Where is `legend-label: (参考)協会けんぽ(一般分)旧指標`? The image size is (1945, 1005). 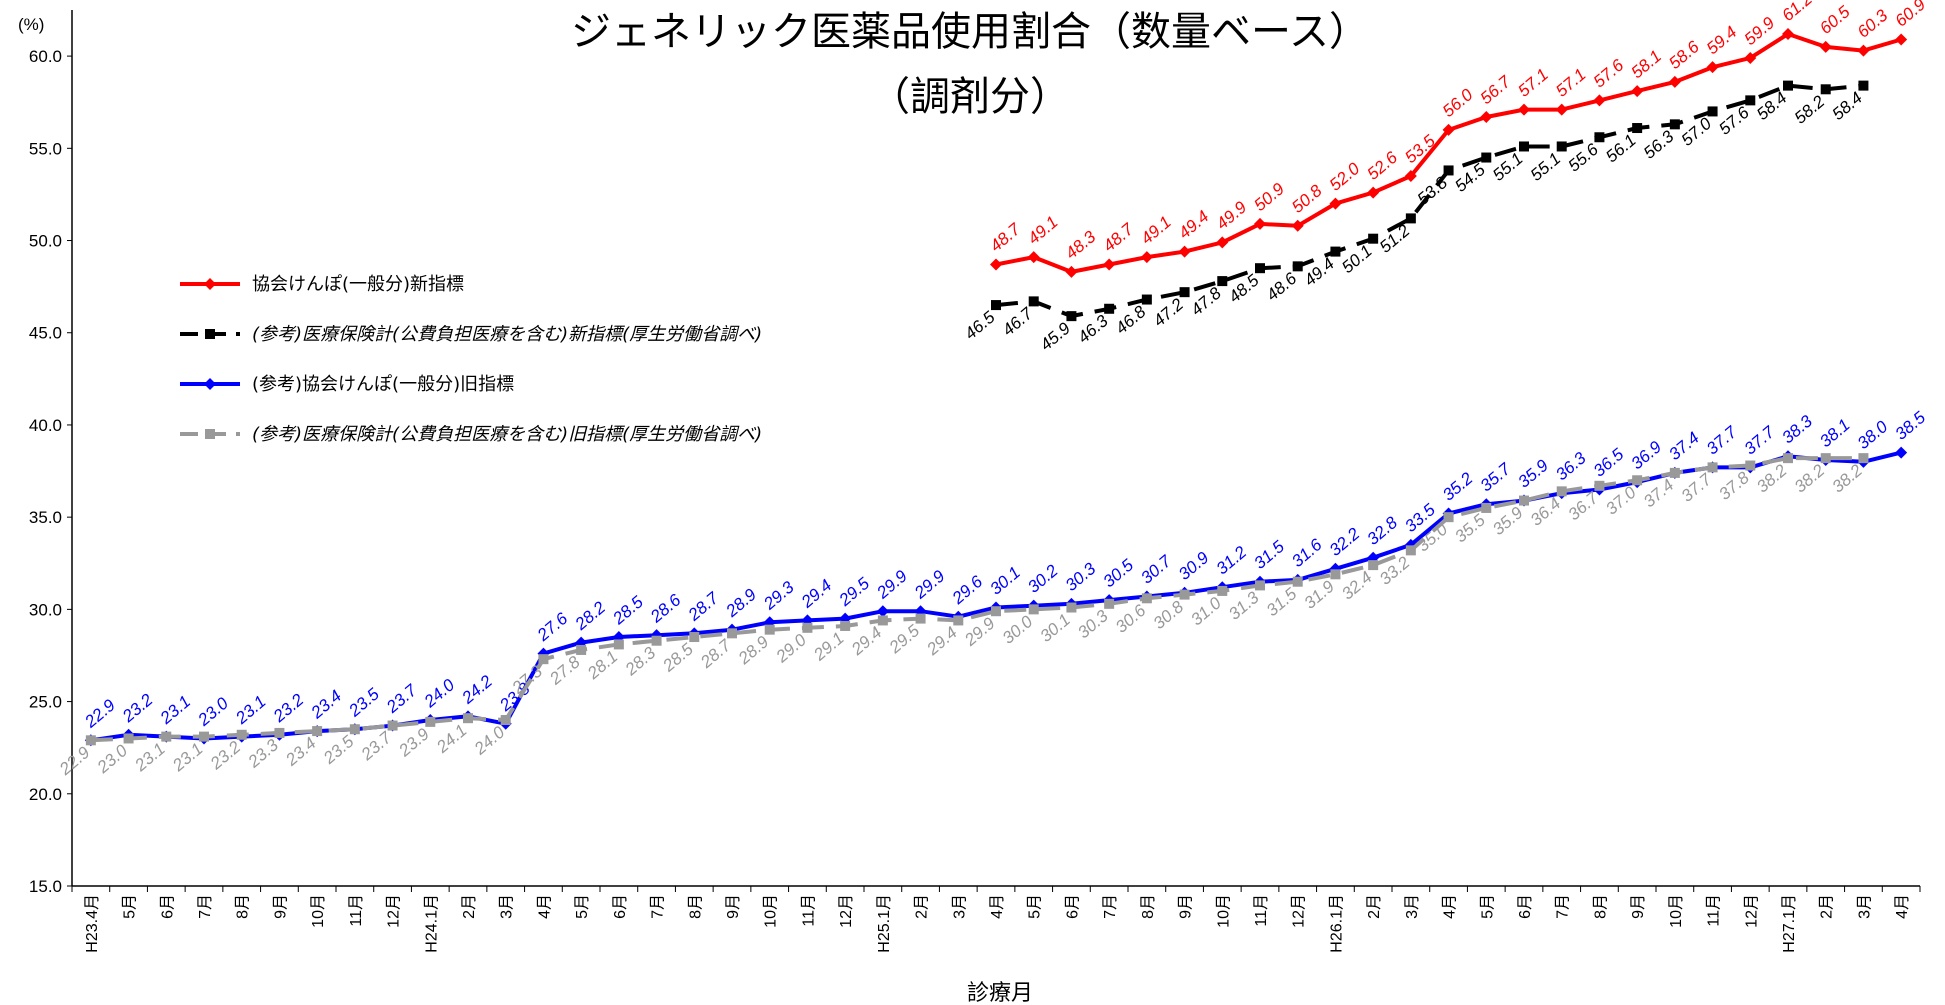 legend-label: (参考)協会けんぽ(一般分)旧指標 is located at coordinates (383, 384).